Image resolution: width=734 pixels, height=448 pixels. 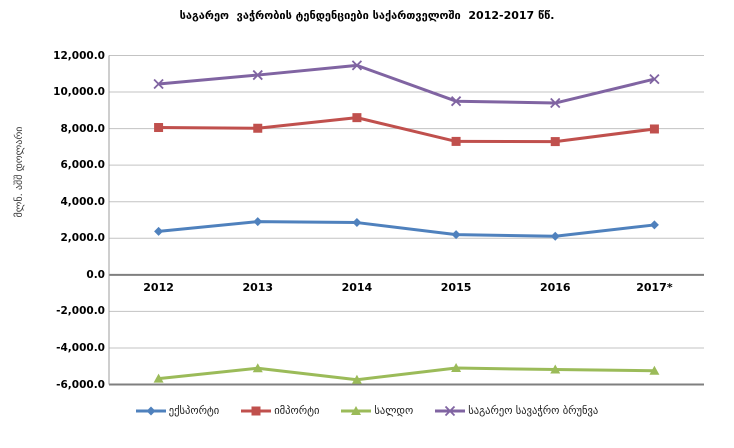 I want to click on series-იმპორტი, so click(x=406, y=130).